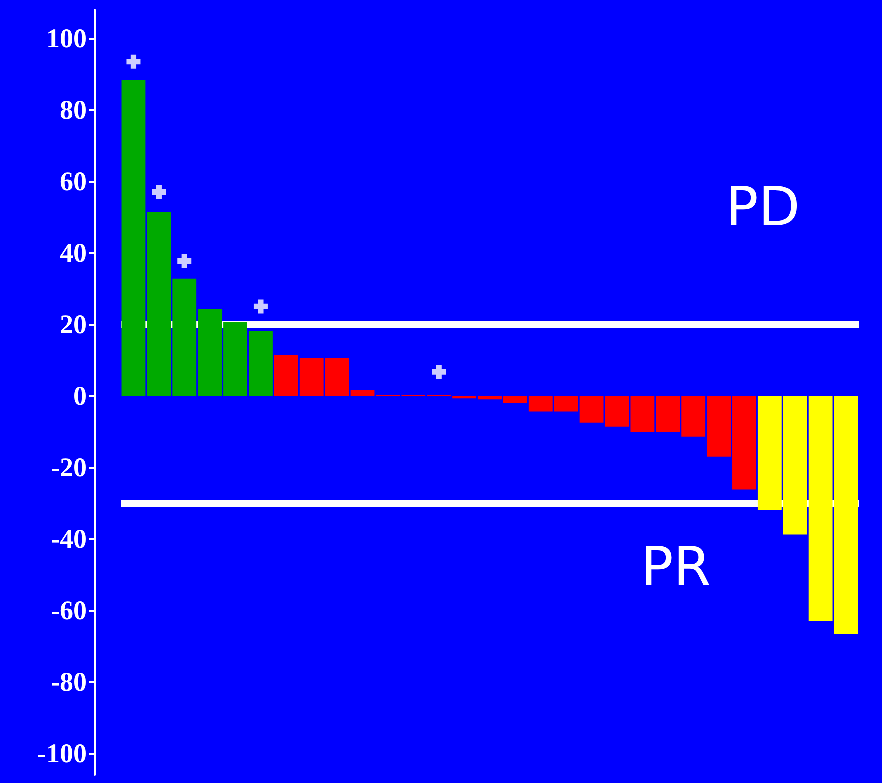 Image resolution: width=882 pixels, height=783 pixels. Describe the element at coordinates (80, 396) in the screenshot. I see `y-tick-label: 0` at that location.